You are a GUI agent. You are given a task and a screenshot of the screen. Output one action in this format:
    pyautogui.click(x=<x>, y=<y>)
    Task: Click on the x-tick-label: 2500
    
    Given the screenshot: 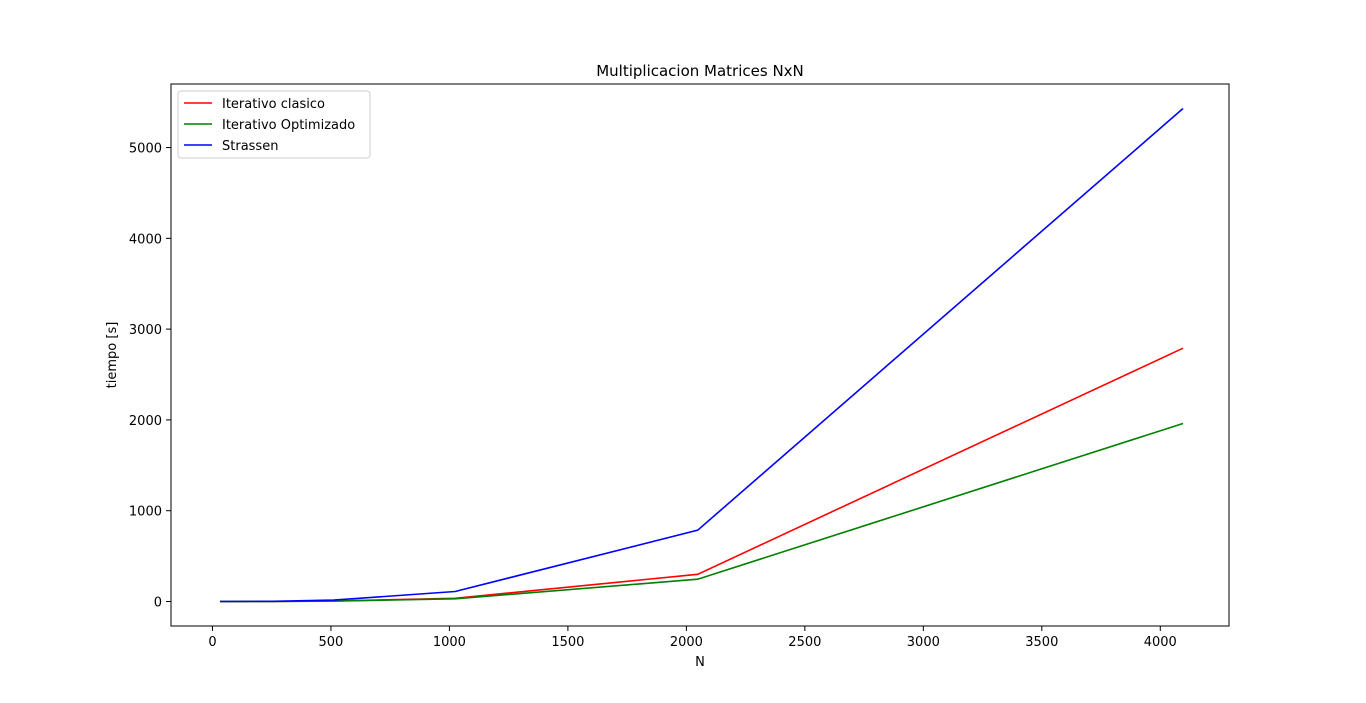 What is the action you would take?
    pyautogui.click(x=804, y=642)
    